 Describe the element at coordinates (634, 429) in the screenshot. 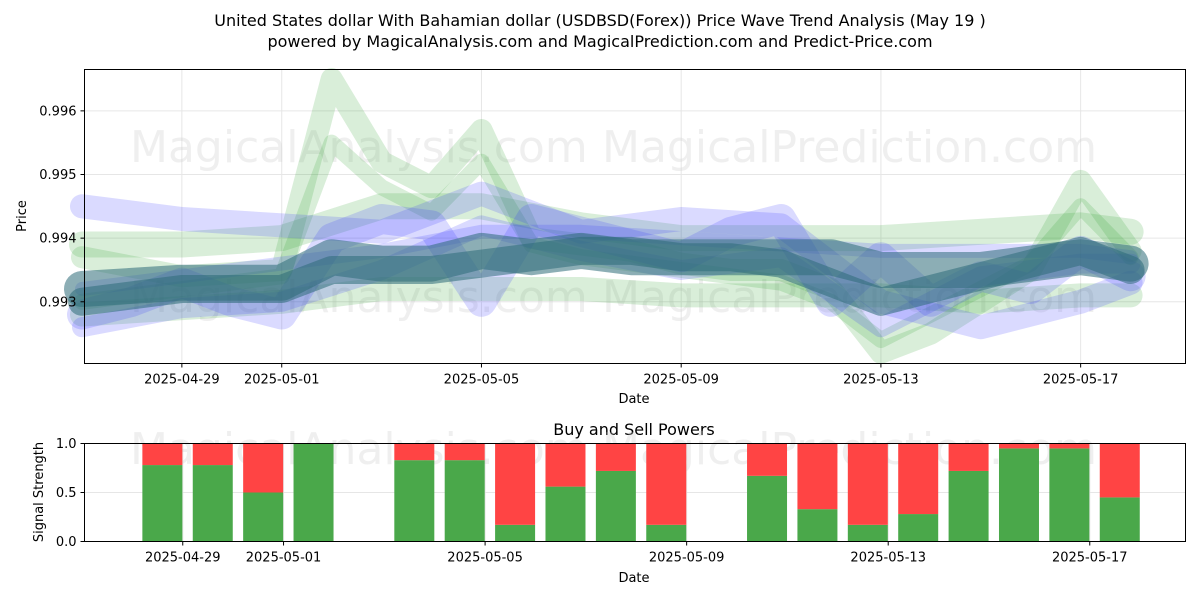

I see `signal-chart-title: Buy and Sell Powers` at that location.